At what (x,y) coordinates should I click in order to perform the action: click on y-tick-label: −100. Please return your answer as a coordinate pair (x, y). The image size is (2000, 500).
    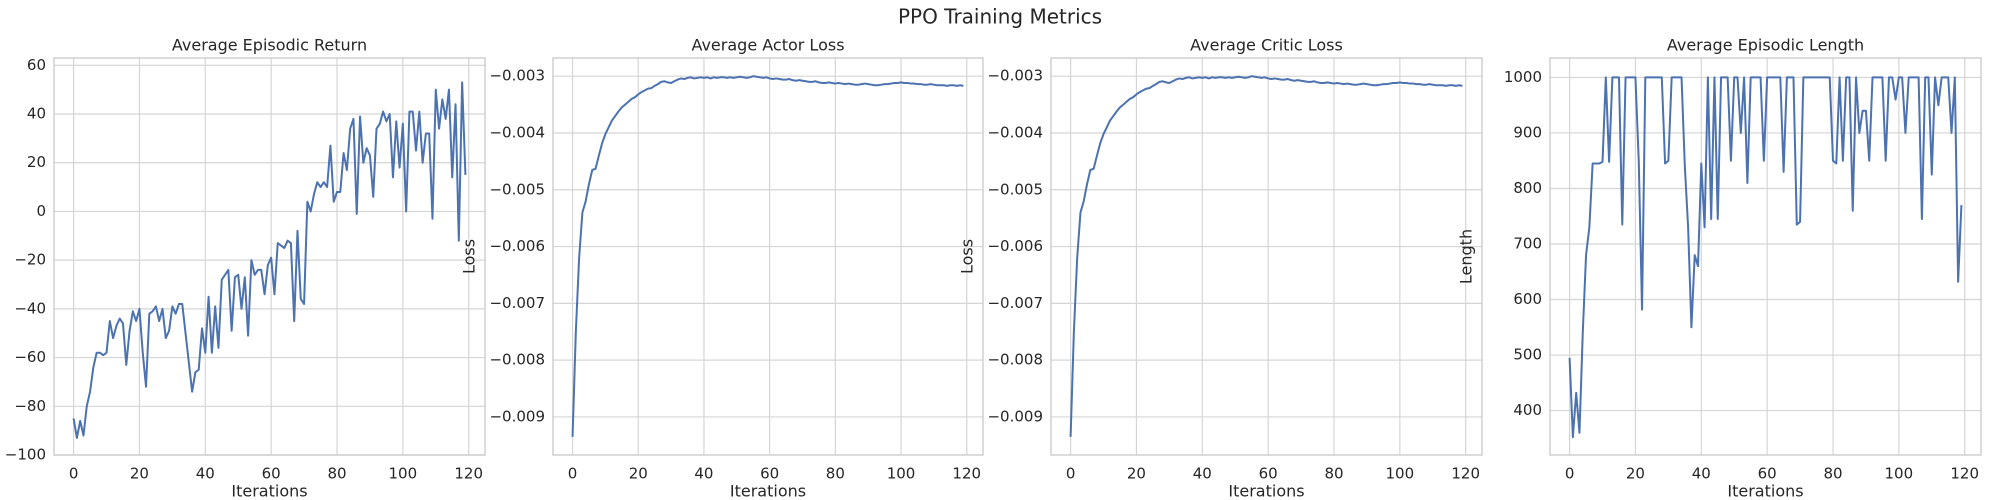
    Looking at the image, I should click on (25, 455).